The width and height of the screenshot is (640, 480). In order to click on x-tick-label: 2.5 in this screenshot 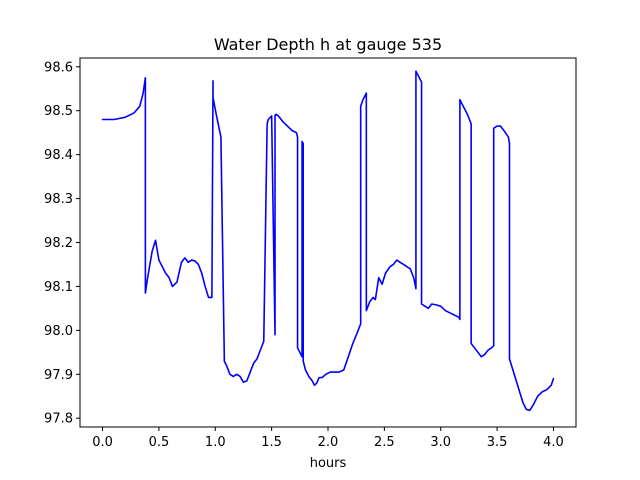, I will do `click(384, 442)`.